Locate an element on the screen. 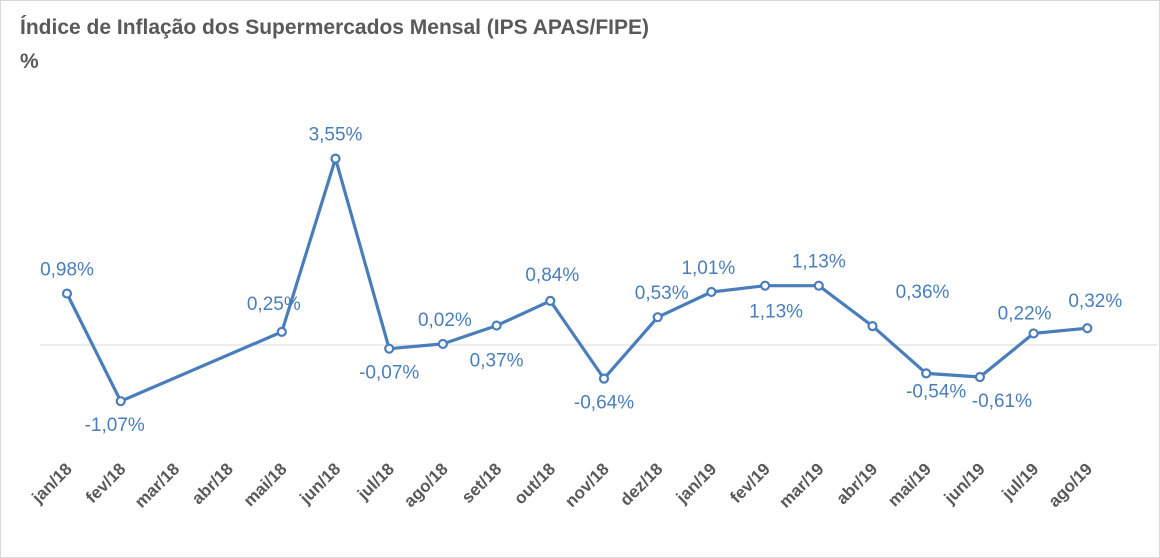 The height and width of the screenshot is (558, 1160). data-label: 0,36% is located at coordinates (923, 292).